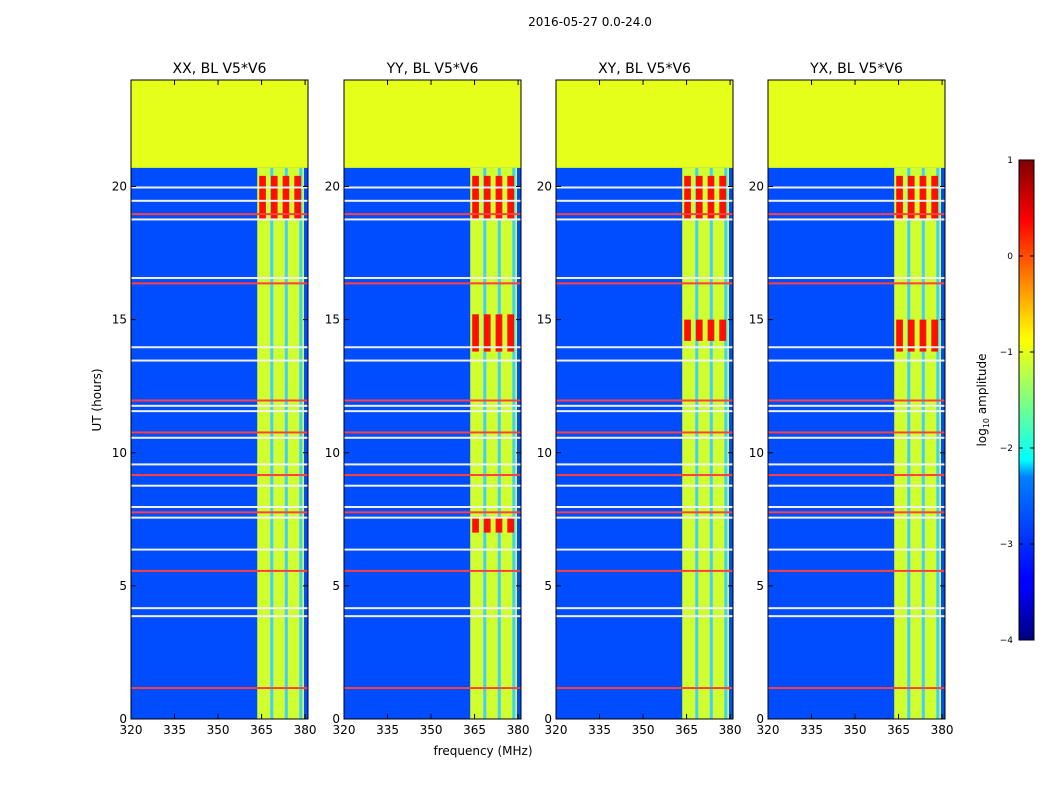 This screenshot has height=800, width=1050. What do you see at coordinates (544, 187) in the screenshot?
I see `y-tick-label: 20` at bounding box center [544, 187].